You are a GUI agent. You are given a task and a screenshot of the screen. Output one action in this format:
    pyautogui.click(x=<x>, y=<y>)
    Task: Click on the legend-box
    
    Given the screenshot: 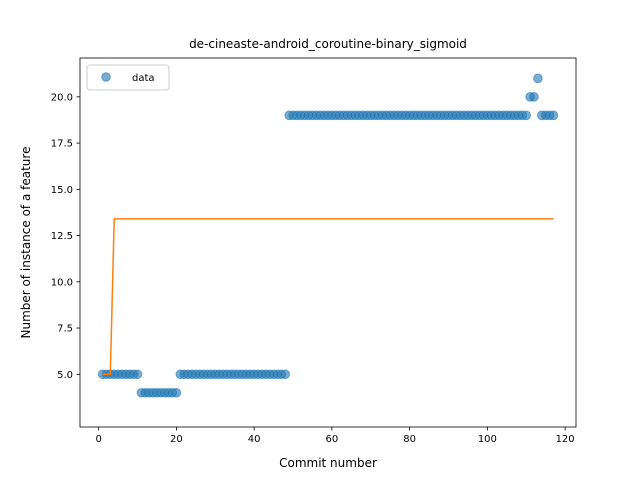 What is the action you would take?
    pyautogui.click(x=128, y=77)
    